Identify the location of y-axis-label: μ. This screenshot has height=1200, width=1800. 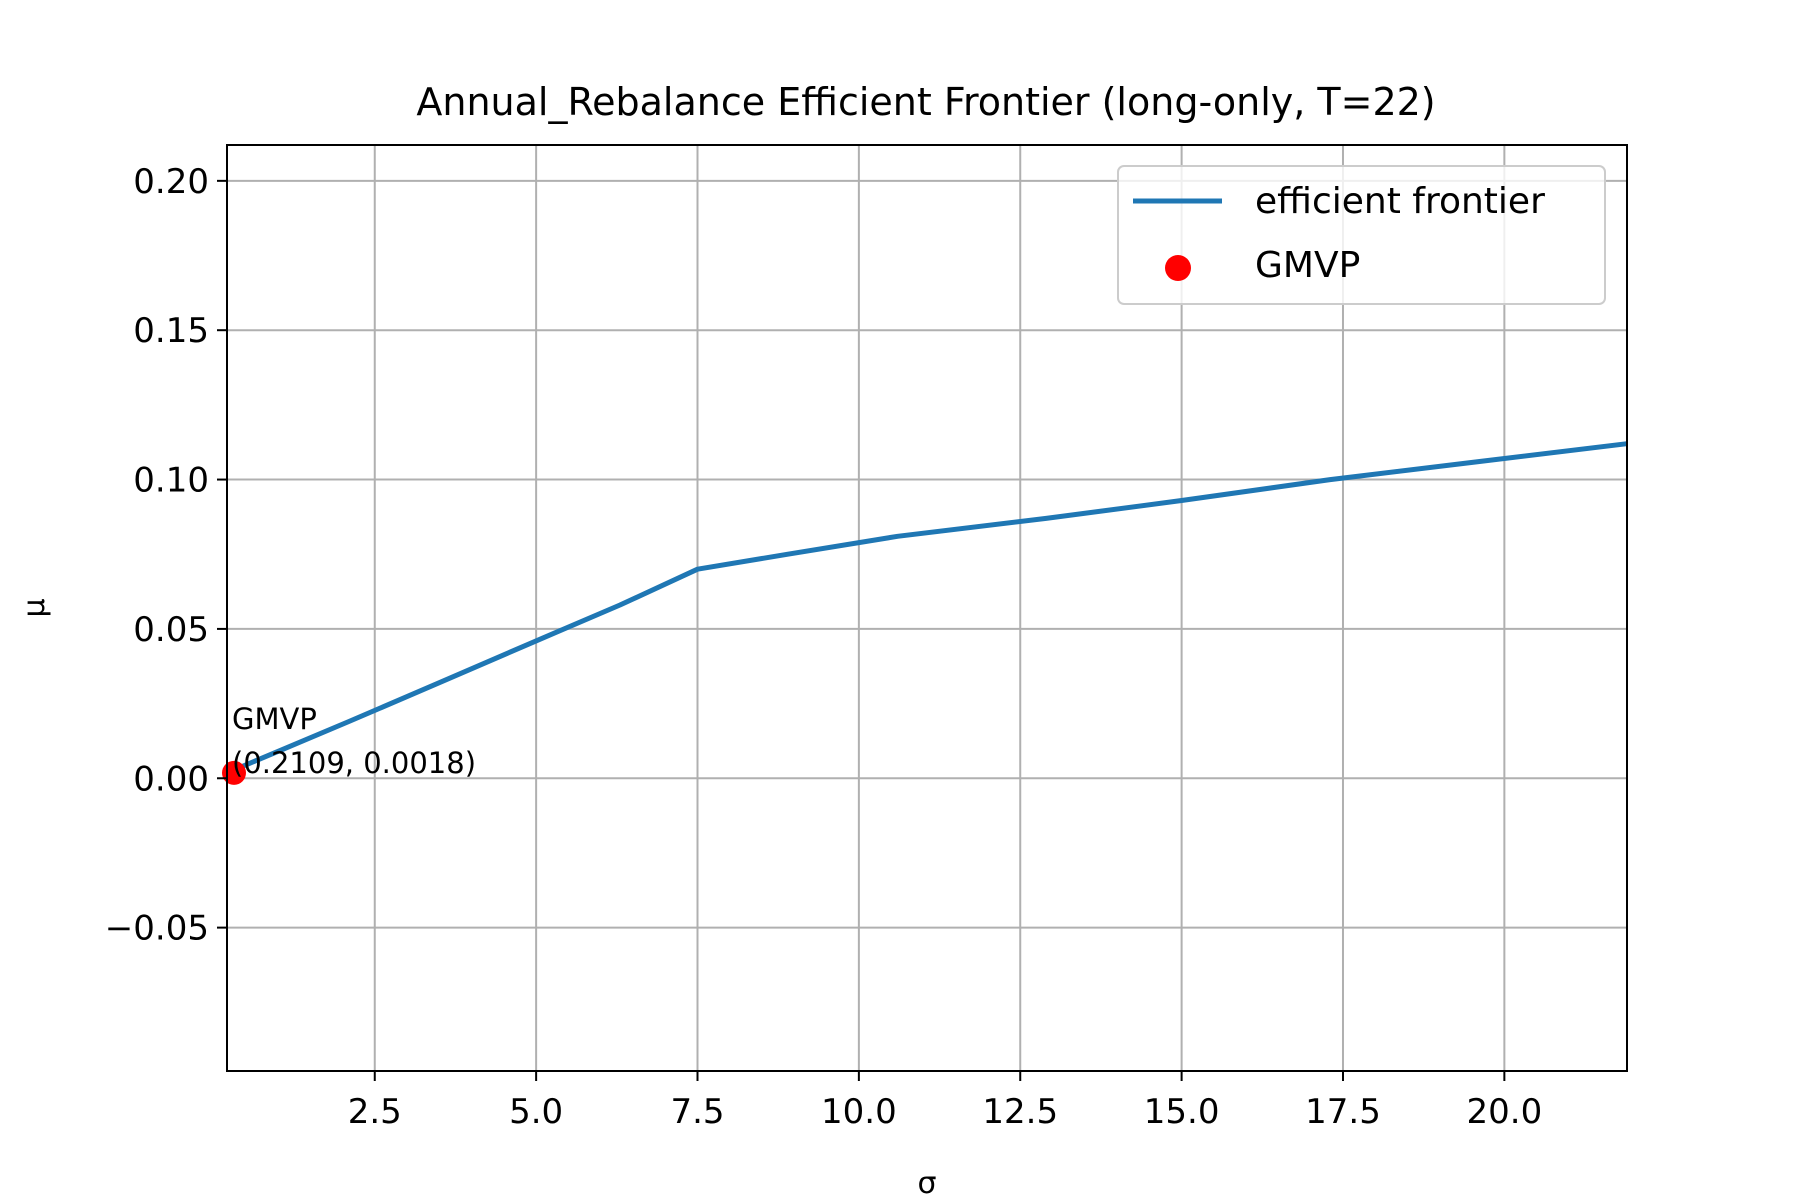
(34, 607).